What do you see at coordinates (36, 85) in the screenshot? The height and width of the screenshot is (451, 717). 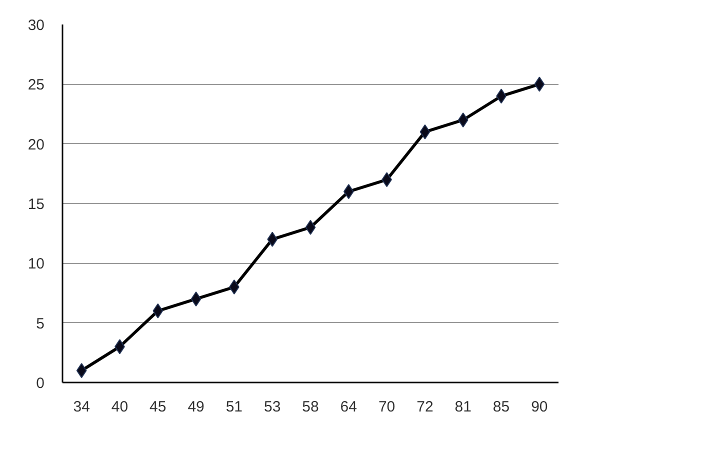 I see `y-tick-label: 25` at bounding box center [36, 85].